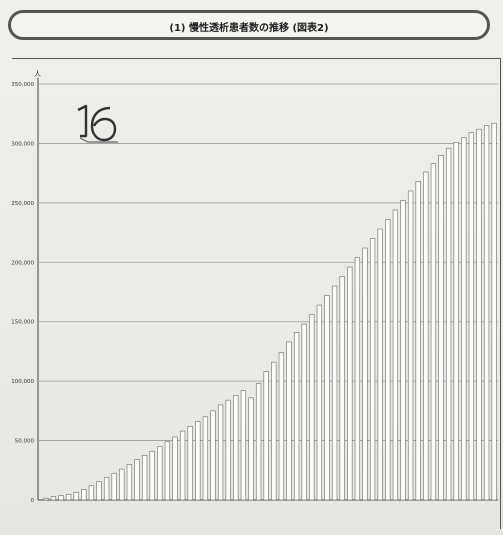 Image resolution: width=503 pixels, height=535 pixels. What do you see at coordinates (97, 123) in the screenshot?
I see `logo-16-icon` at bounding box center [97, 123].